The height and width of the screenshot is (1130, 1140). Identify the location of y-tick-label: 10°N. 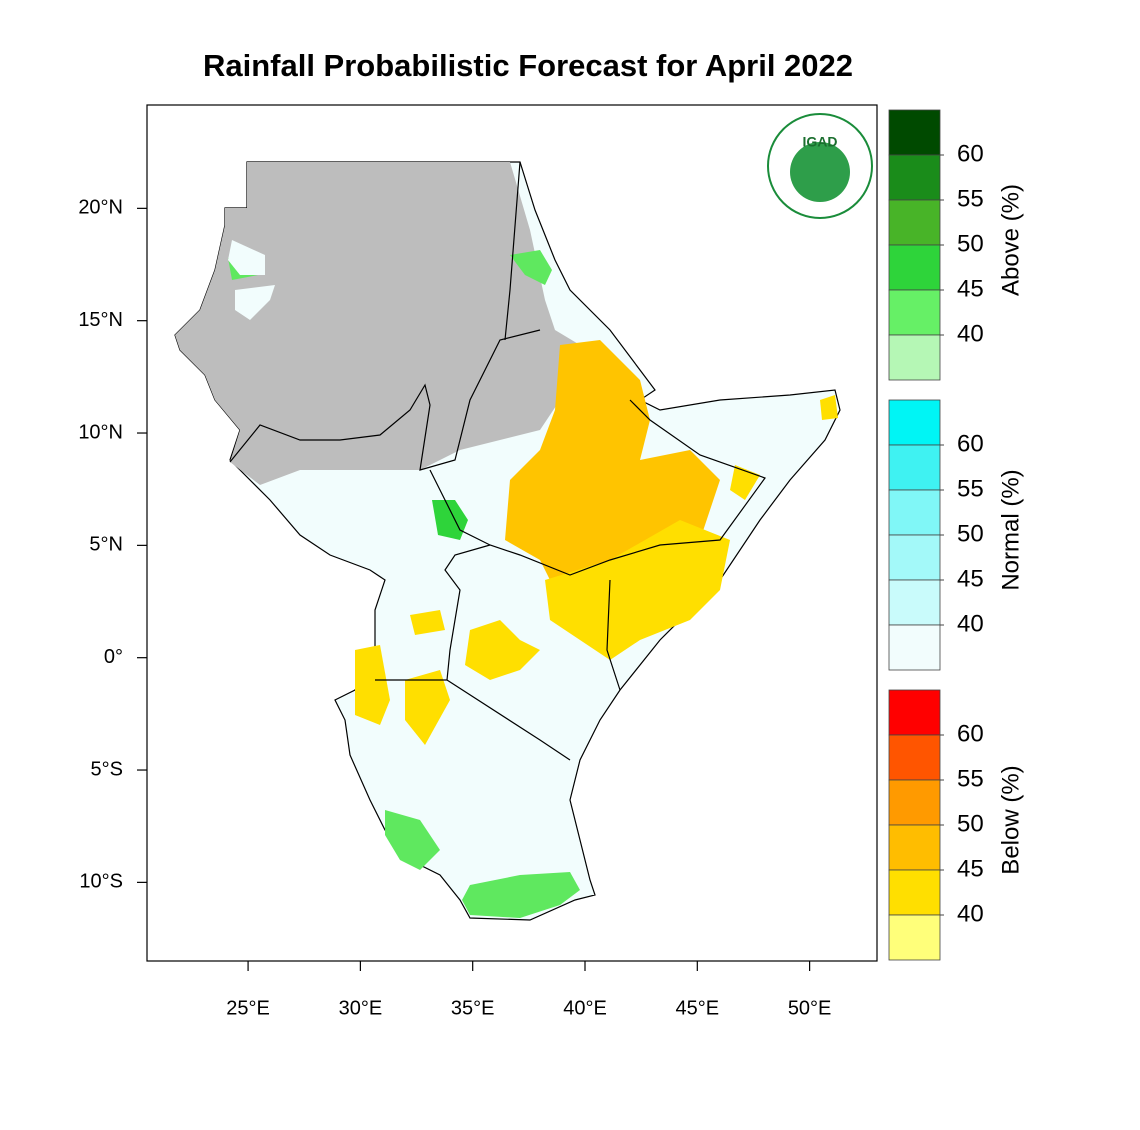
(100, 432).